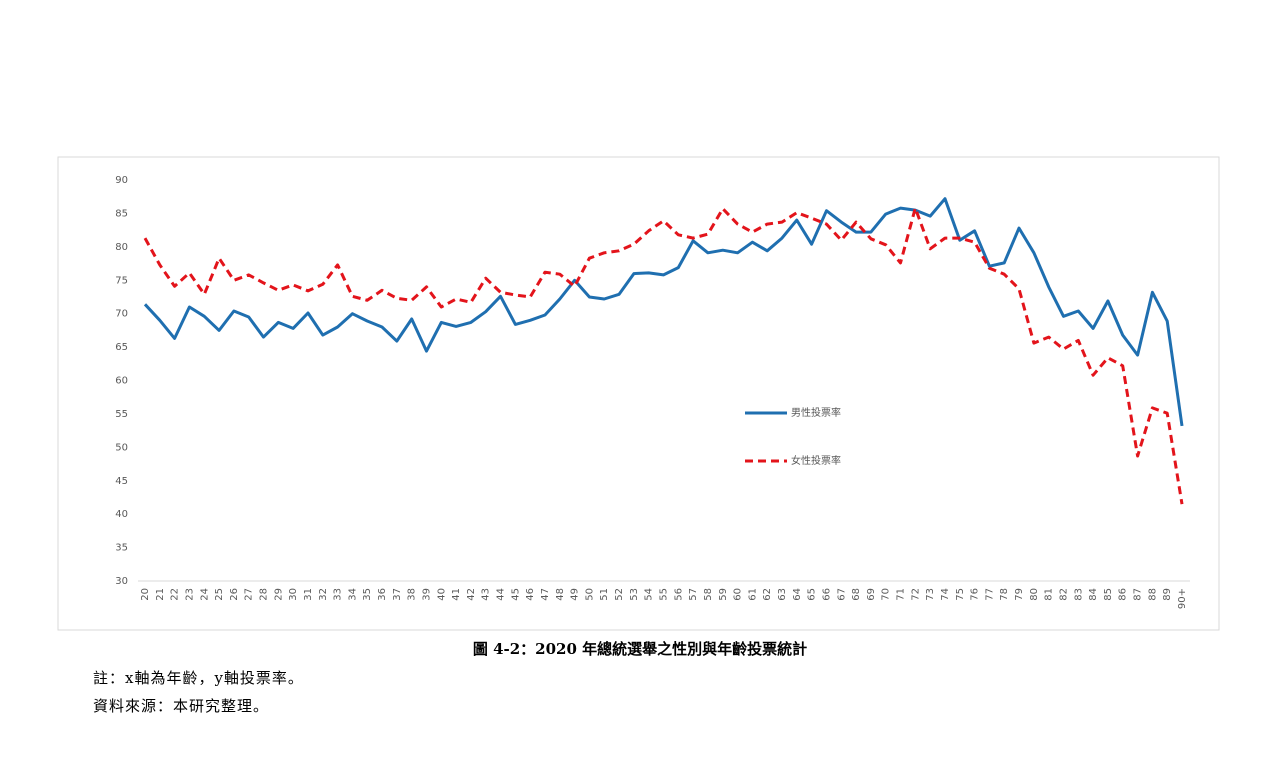 The height and width of the screenshot is (766, 1280). I want to click on y-tick-label: 35, so click(121, 548).